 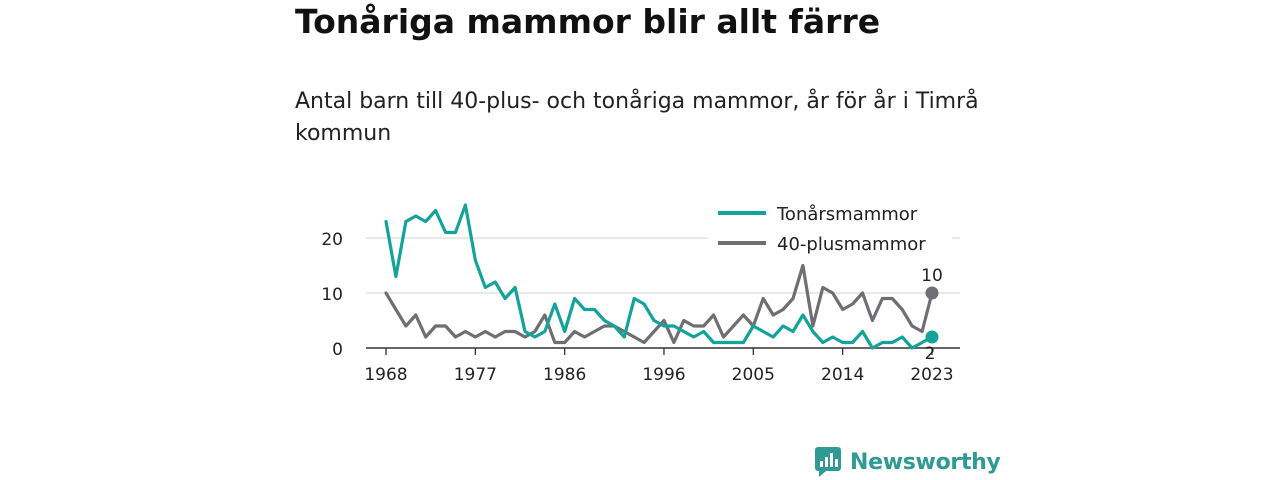 I want to click on chart-title: Tonåriga mammor blir allt färre, so click(x=588, y=21).